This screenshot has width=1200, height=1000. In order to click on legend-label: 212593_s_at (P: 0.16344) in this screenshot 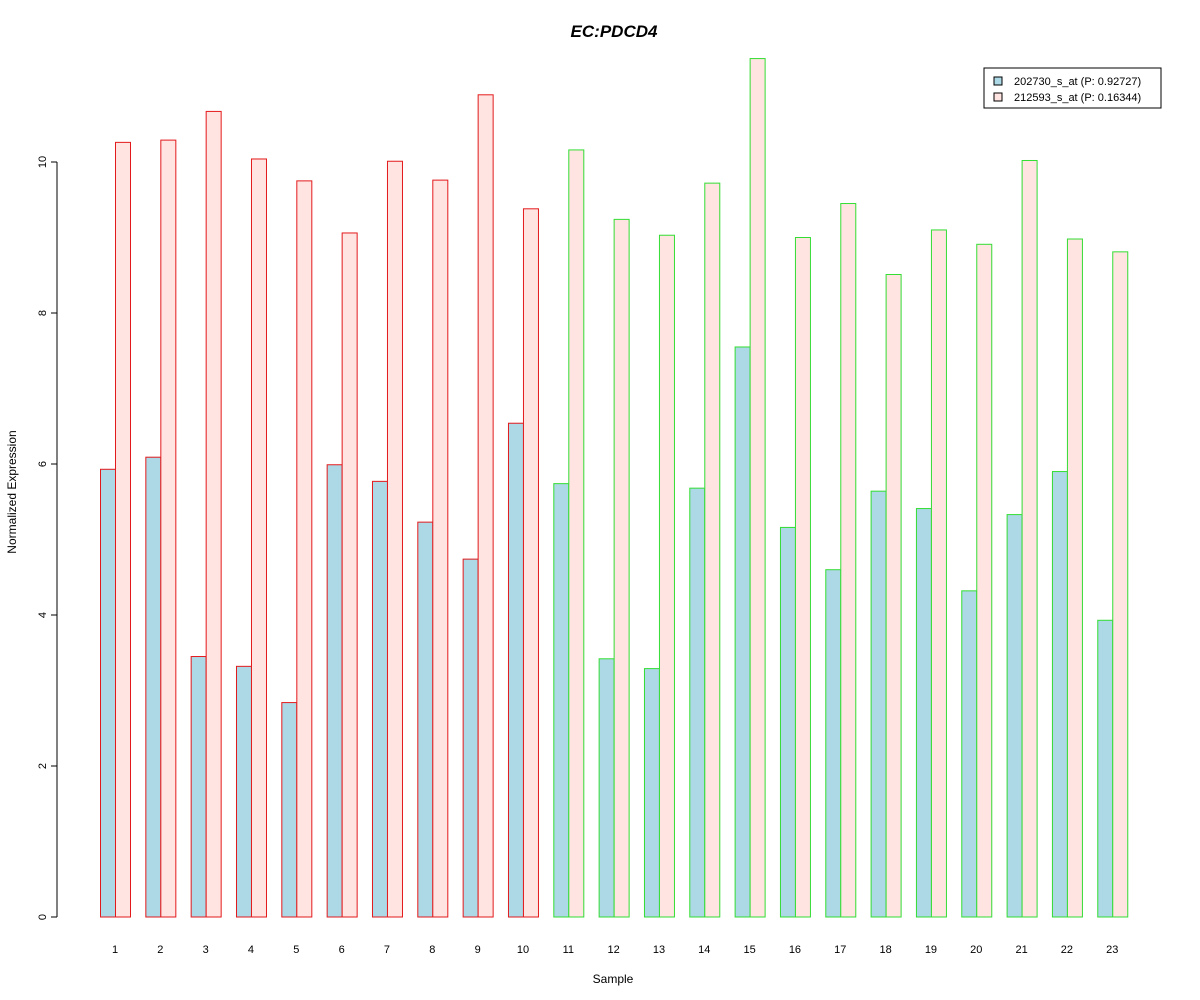, I will do `click(1077, 98)`.